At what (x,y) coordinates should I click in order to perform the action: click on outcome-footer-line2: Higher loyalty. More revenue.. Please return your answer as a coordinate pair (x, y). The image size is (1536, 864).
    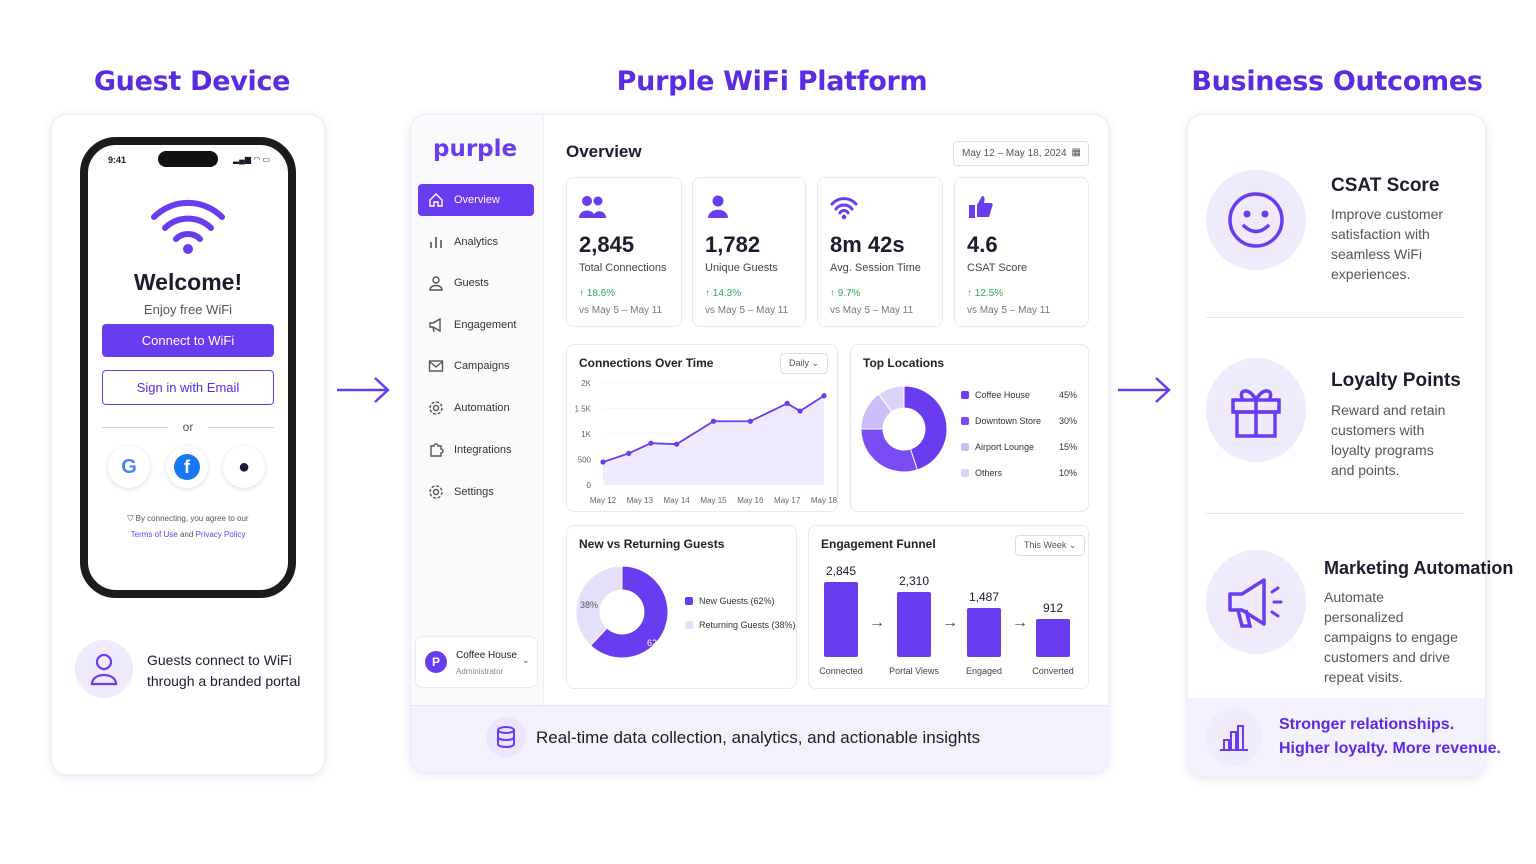
    Looking at the image, I should click on (1390, 748).